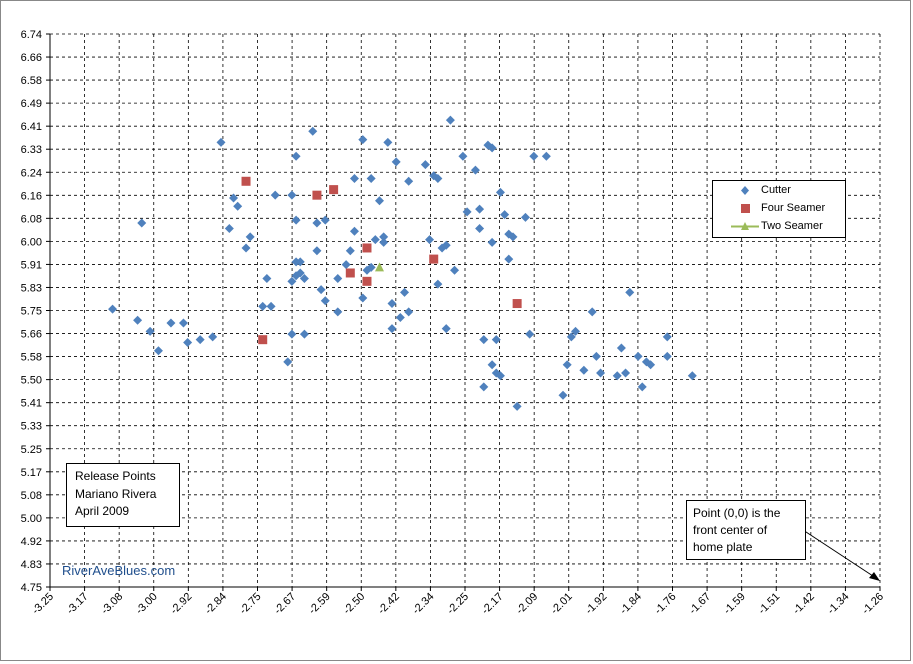  What do you see at coordinates (31, 404) in the screenshot?
I see `y-tick-label: 5.41` at bounding box center [31, 404].